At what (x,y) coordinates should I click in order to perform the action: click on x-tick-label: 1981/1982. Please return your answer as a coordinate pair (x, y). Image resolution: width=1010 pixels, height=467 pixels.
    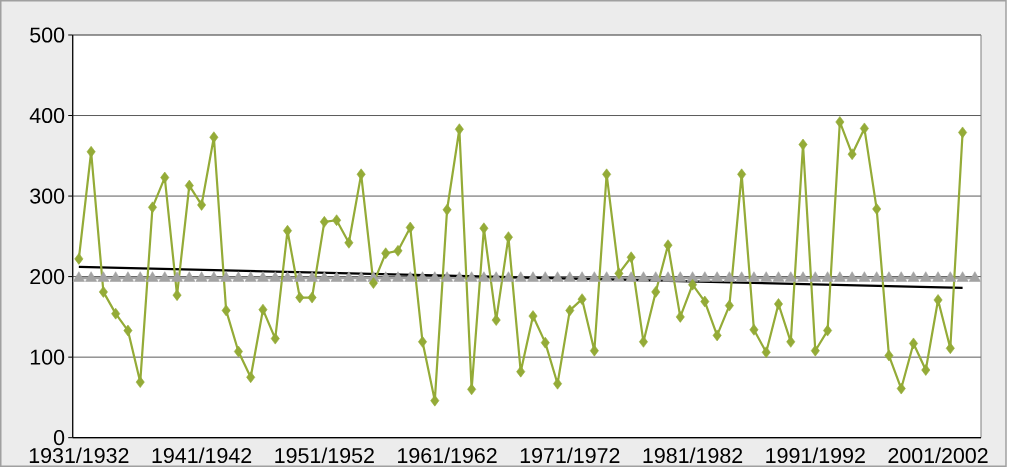
    Looking at the image, I should click on (693, 455).